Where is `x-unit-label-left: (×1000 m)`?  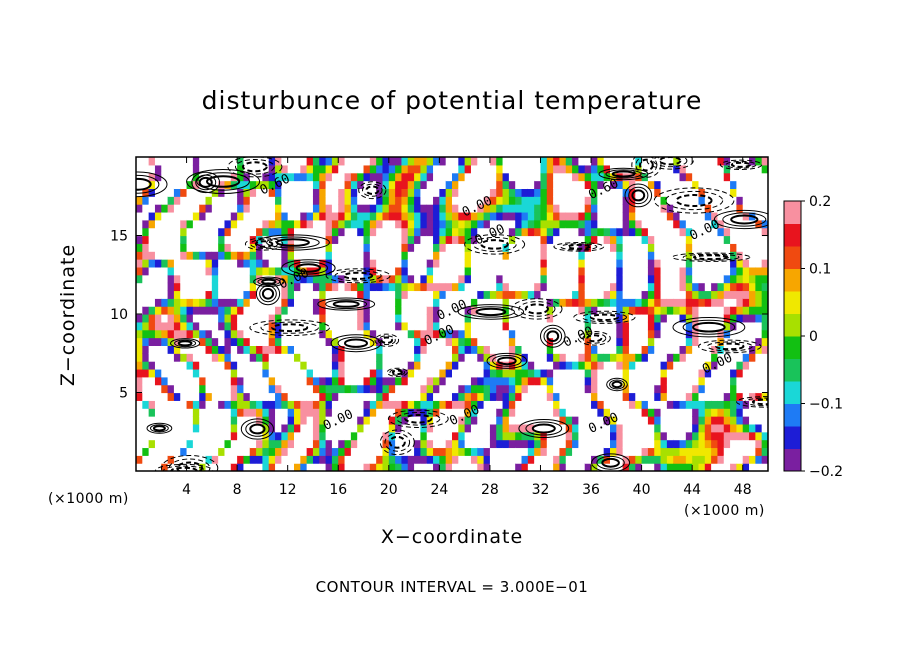
x-unit-label-left: (×1000 m) is located at coordinates (88, 499).